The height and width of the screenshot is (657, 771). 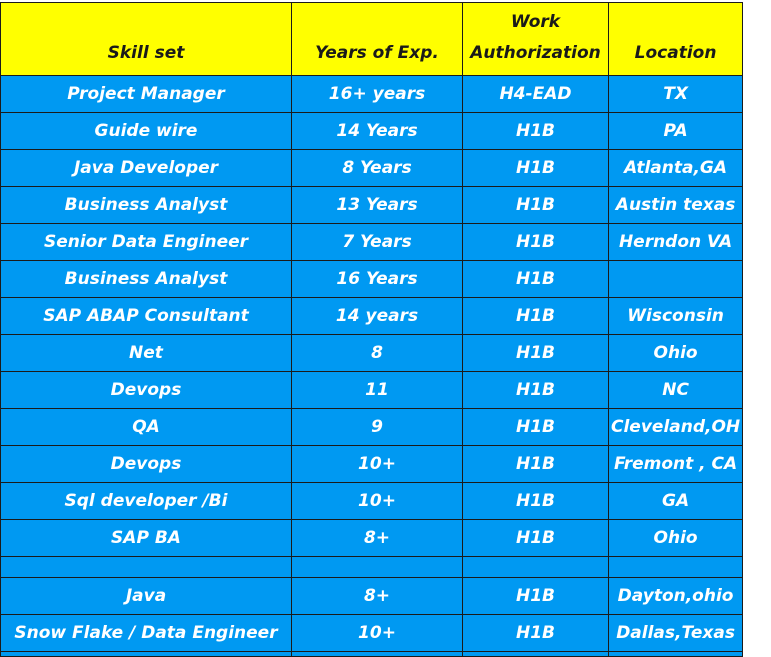 I want to click on location-cell: PA, so click(x=675, y=131).